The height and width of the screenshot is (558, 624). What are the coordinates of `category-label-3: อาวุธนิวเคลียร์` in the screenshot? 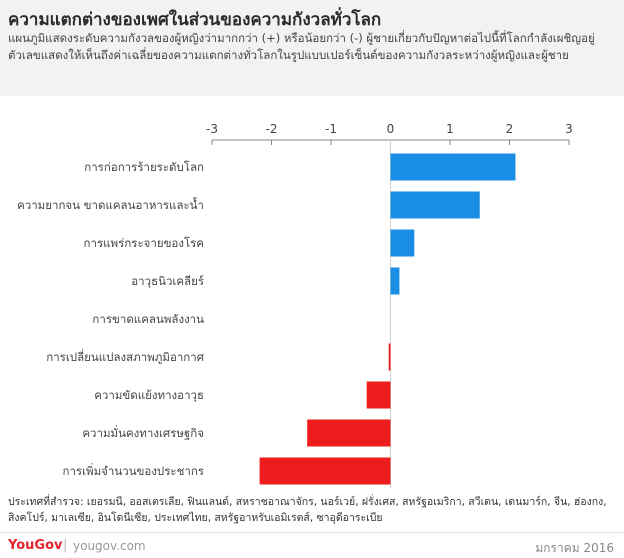 It's located at (167, 281).